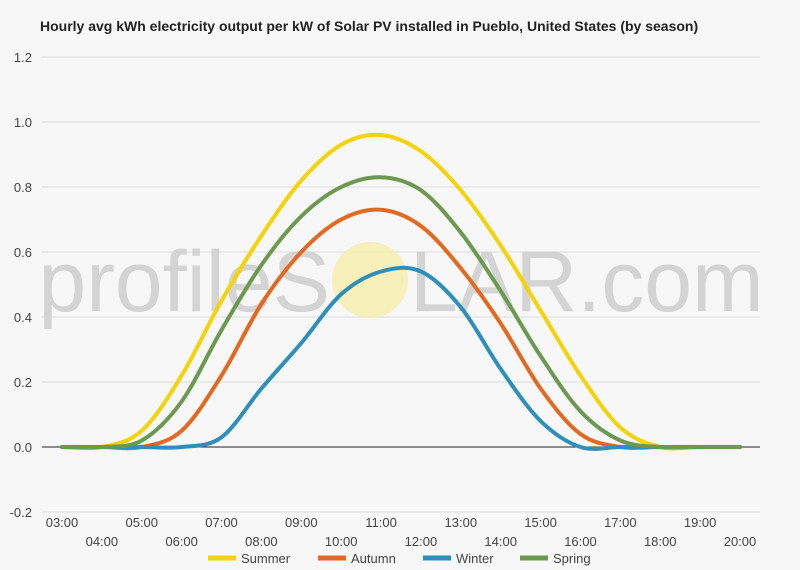 This screenshot has height=570, width=800. I want to click on watermark-sun-icon, so click(370, 280).